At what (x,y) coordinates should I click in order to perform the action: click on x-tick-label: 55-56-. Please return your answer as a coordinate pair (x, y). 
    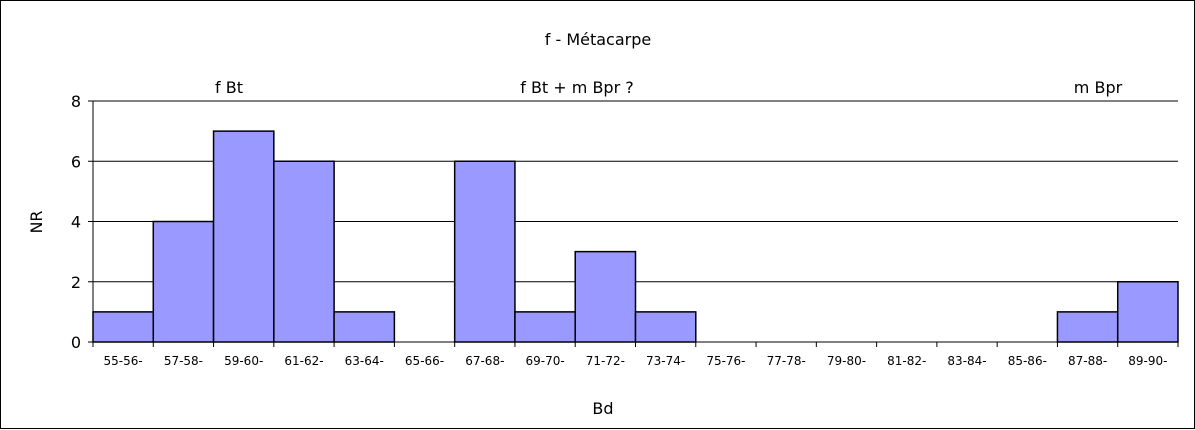
    Looking at the image, I should click on (123, 361).